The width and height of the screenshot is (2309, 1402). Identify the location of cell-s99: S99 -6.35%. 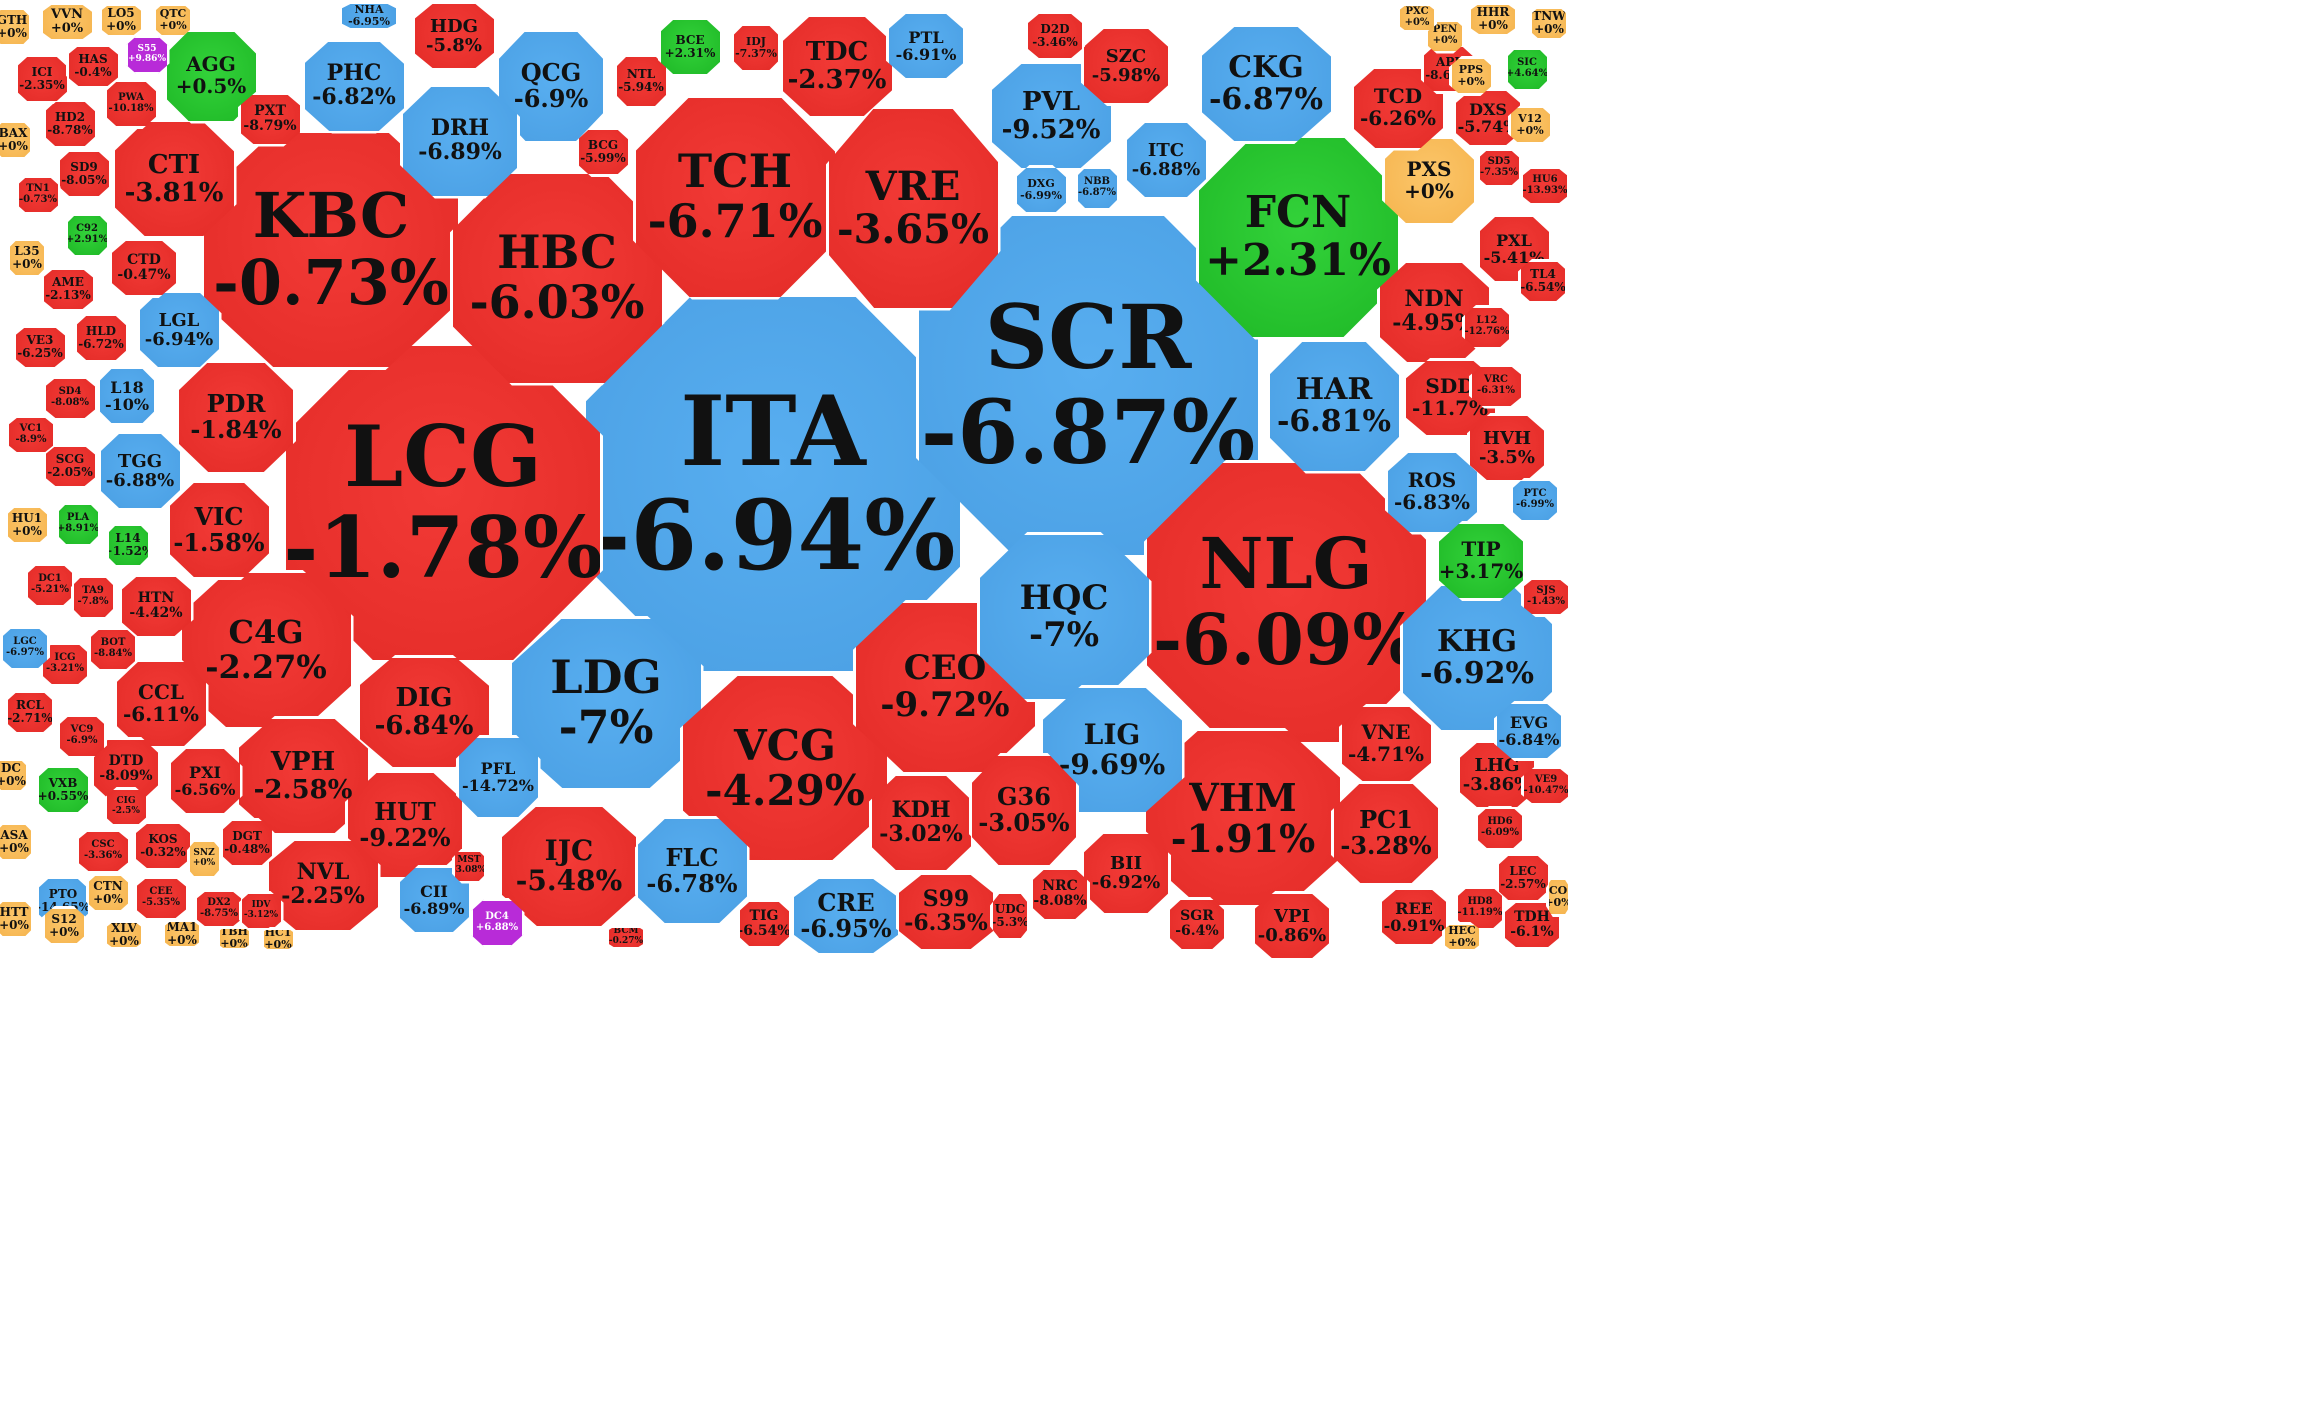
(946, 912).